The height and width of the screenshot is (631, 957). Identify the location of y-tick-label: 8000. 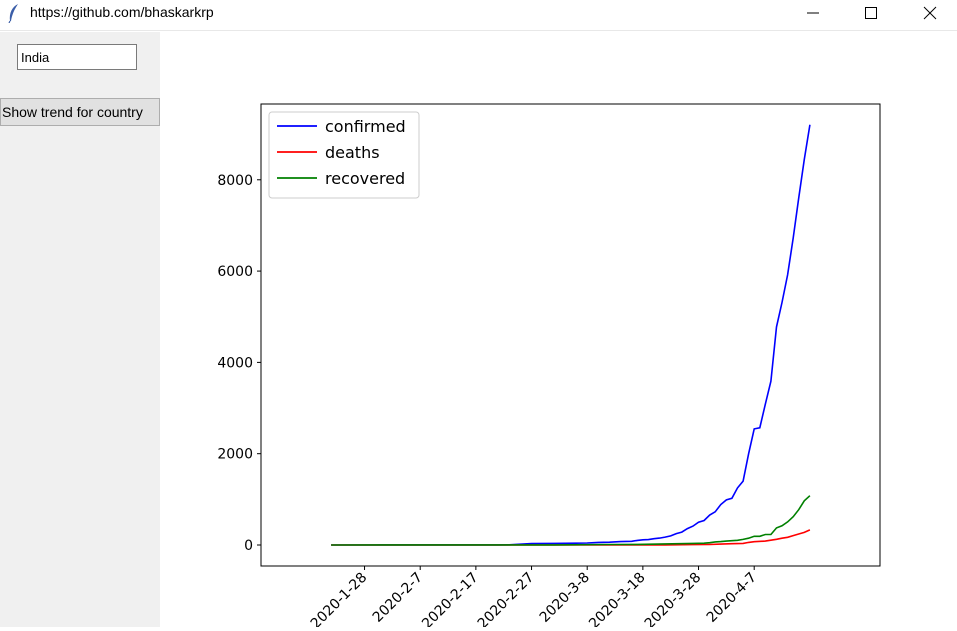
(235, 181).